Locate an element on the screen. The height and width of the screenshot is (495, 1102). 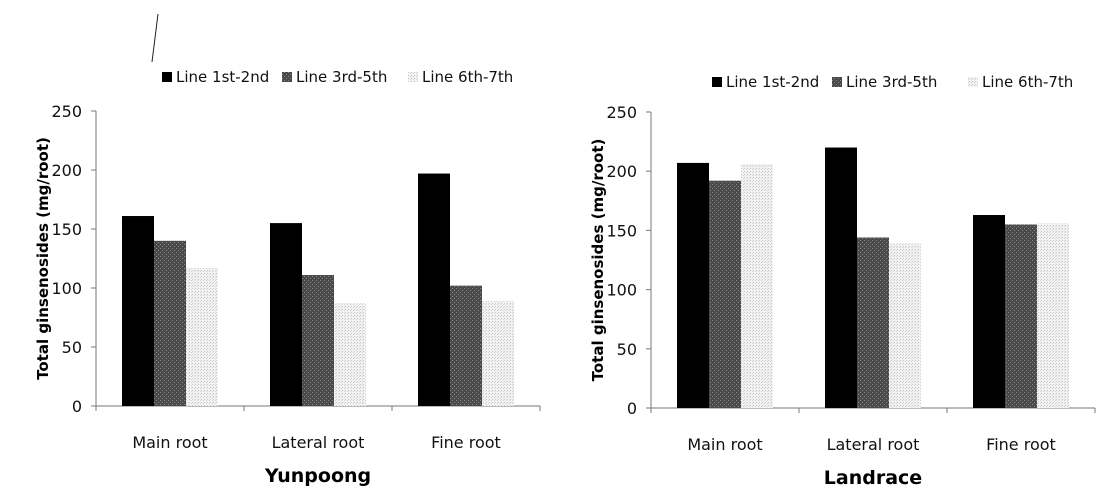
x-axis-title: Yunpoong is located at coordinates (317, 476).